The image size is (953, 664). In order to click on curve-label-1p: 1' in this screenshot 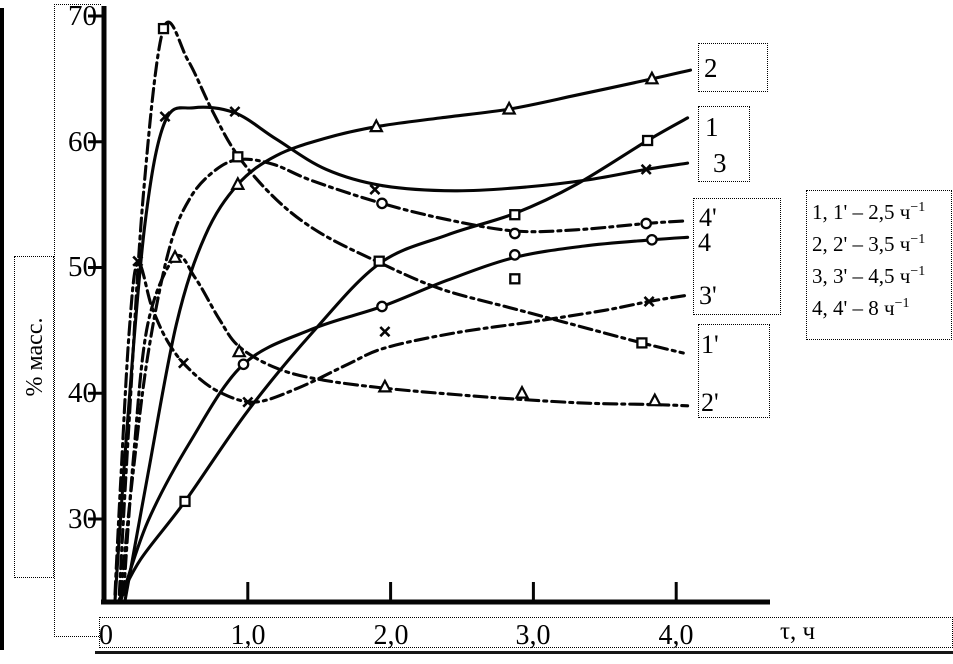, I will do `click(710, 344)`.